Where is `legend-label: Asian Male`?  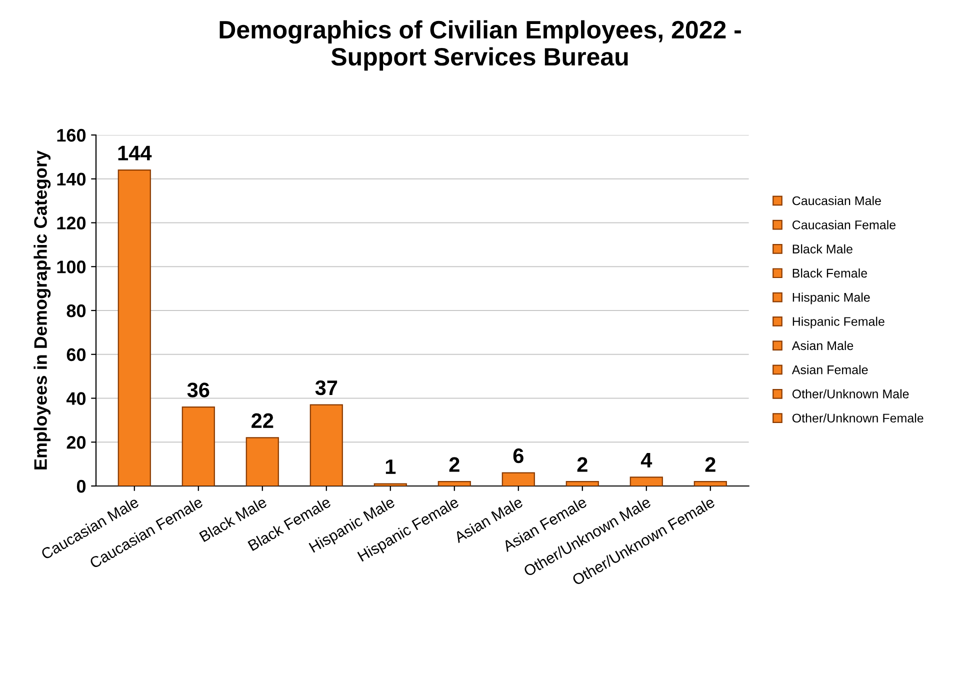 legend-label: Asian Male is located at coordinates (823, 345).